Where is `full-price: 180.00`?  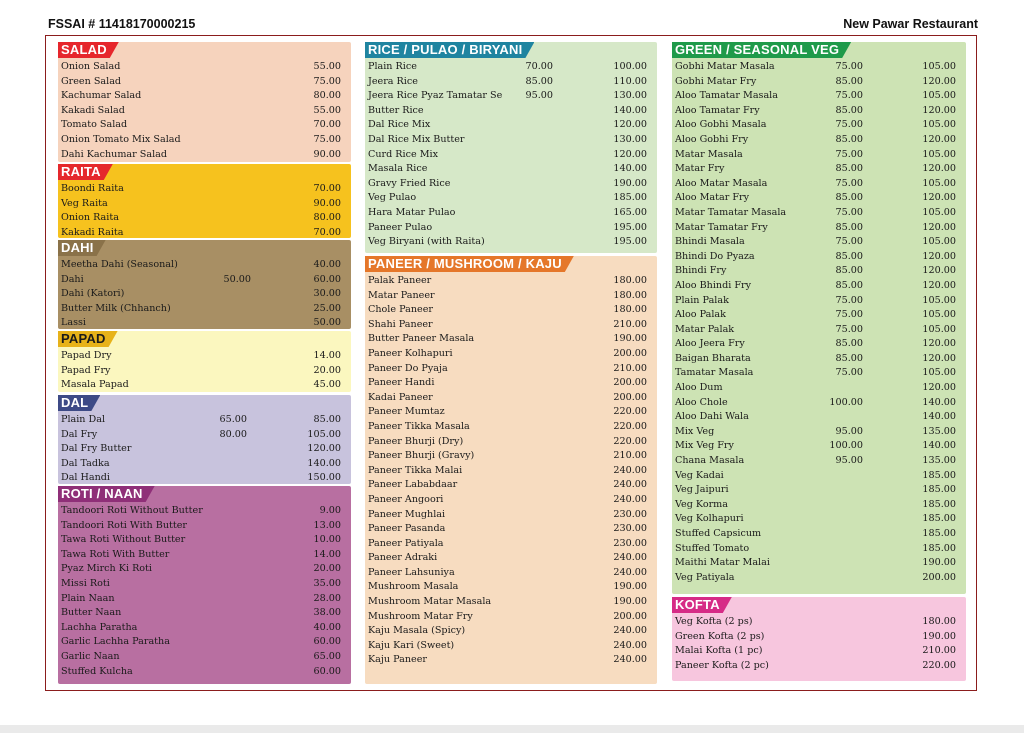
full-price: 180.00 is located at coordinates (630, 310).